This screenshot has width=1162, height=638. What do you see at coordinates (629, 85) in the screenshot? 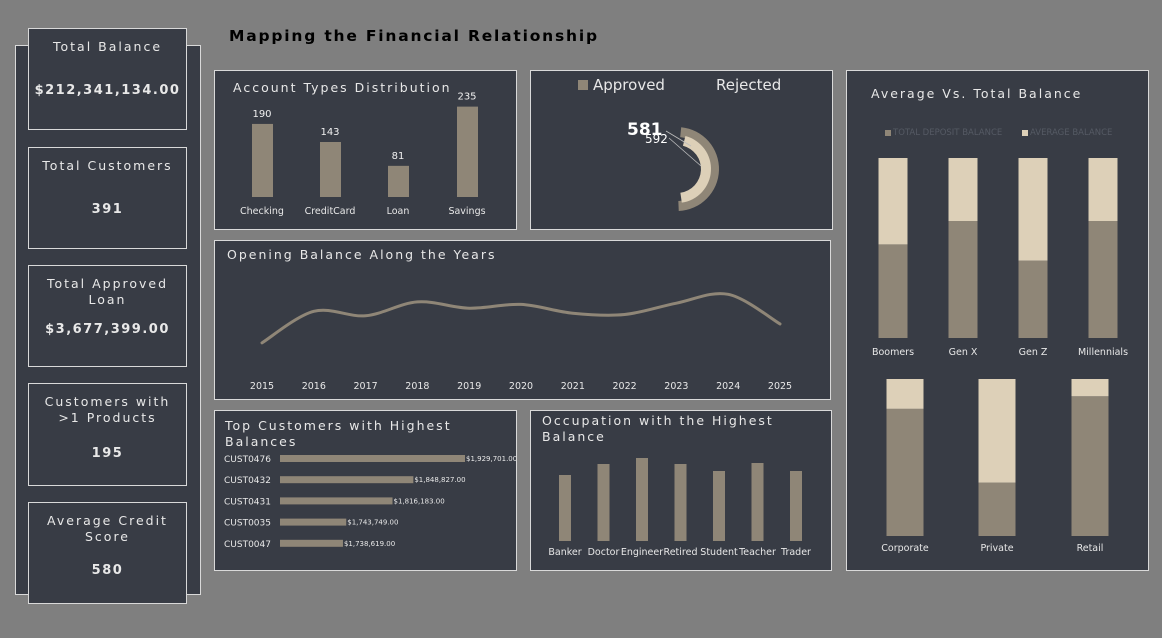
I see `legend-approved-label: Approved` at bounding box center [629, 85].